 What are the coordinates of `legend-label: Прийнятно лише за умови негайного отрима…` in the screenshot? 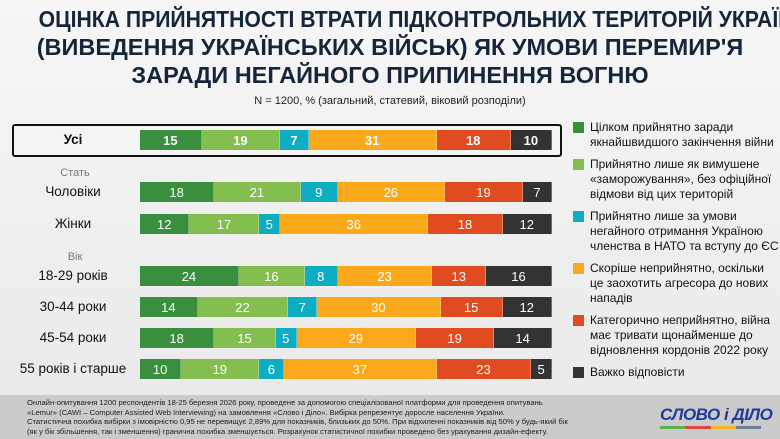 It's located at (684, 231).